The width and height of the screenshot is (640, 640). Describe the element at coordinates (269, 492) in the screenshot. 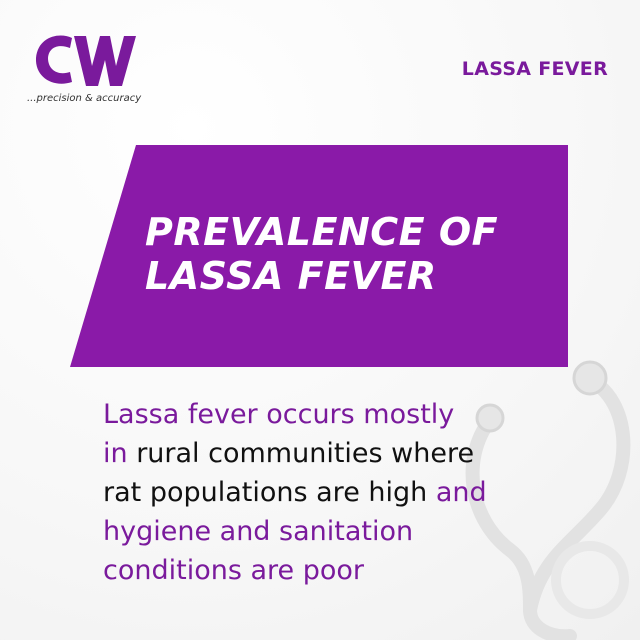

I see `body-line-3-text: rat populations are high` at that location.